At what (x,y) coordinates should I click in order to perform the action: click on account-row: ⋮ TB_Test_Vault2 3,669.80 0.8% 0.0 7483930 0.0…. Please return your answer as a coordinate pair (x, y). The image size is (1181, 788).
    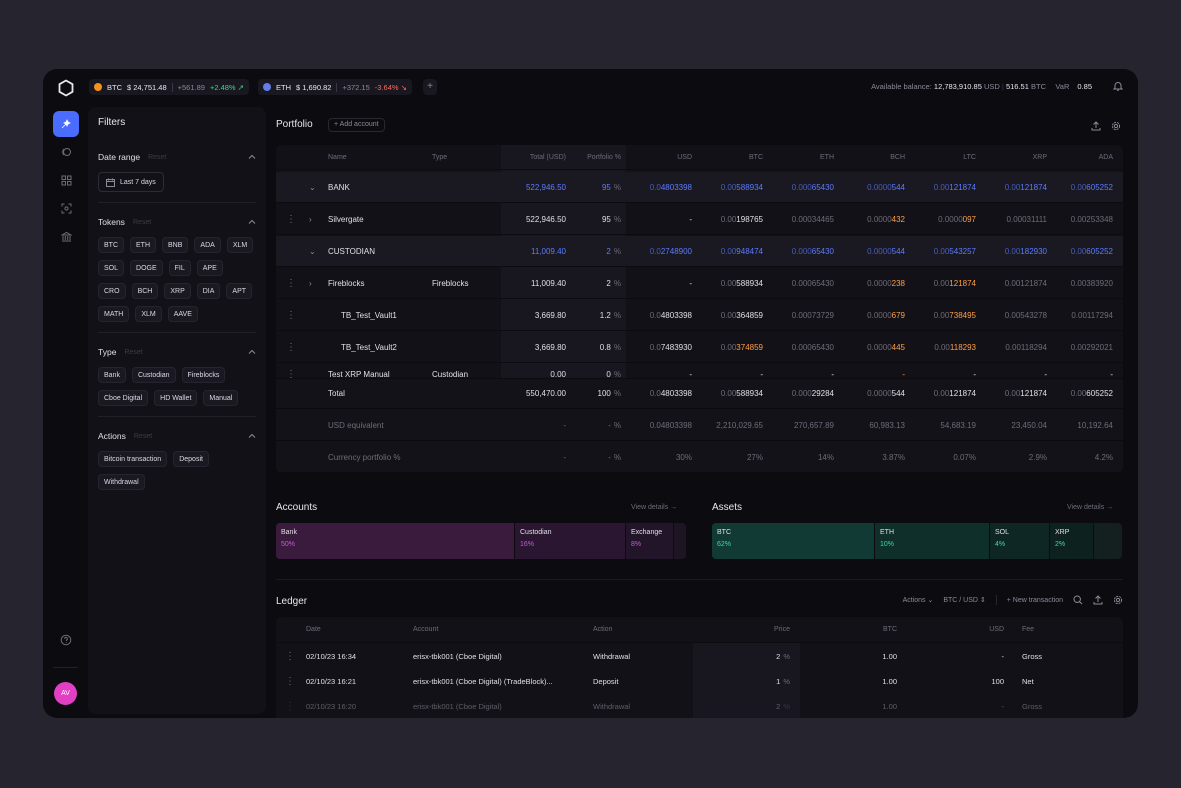
    Looking at the image, I should click on (699, 347).